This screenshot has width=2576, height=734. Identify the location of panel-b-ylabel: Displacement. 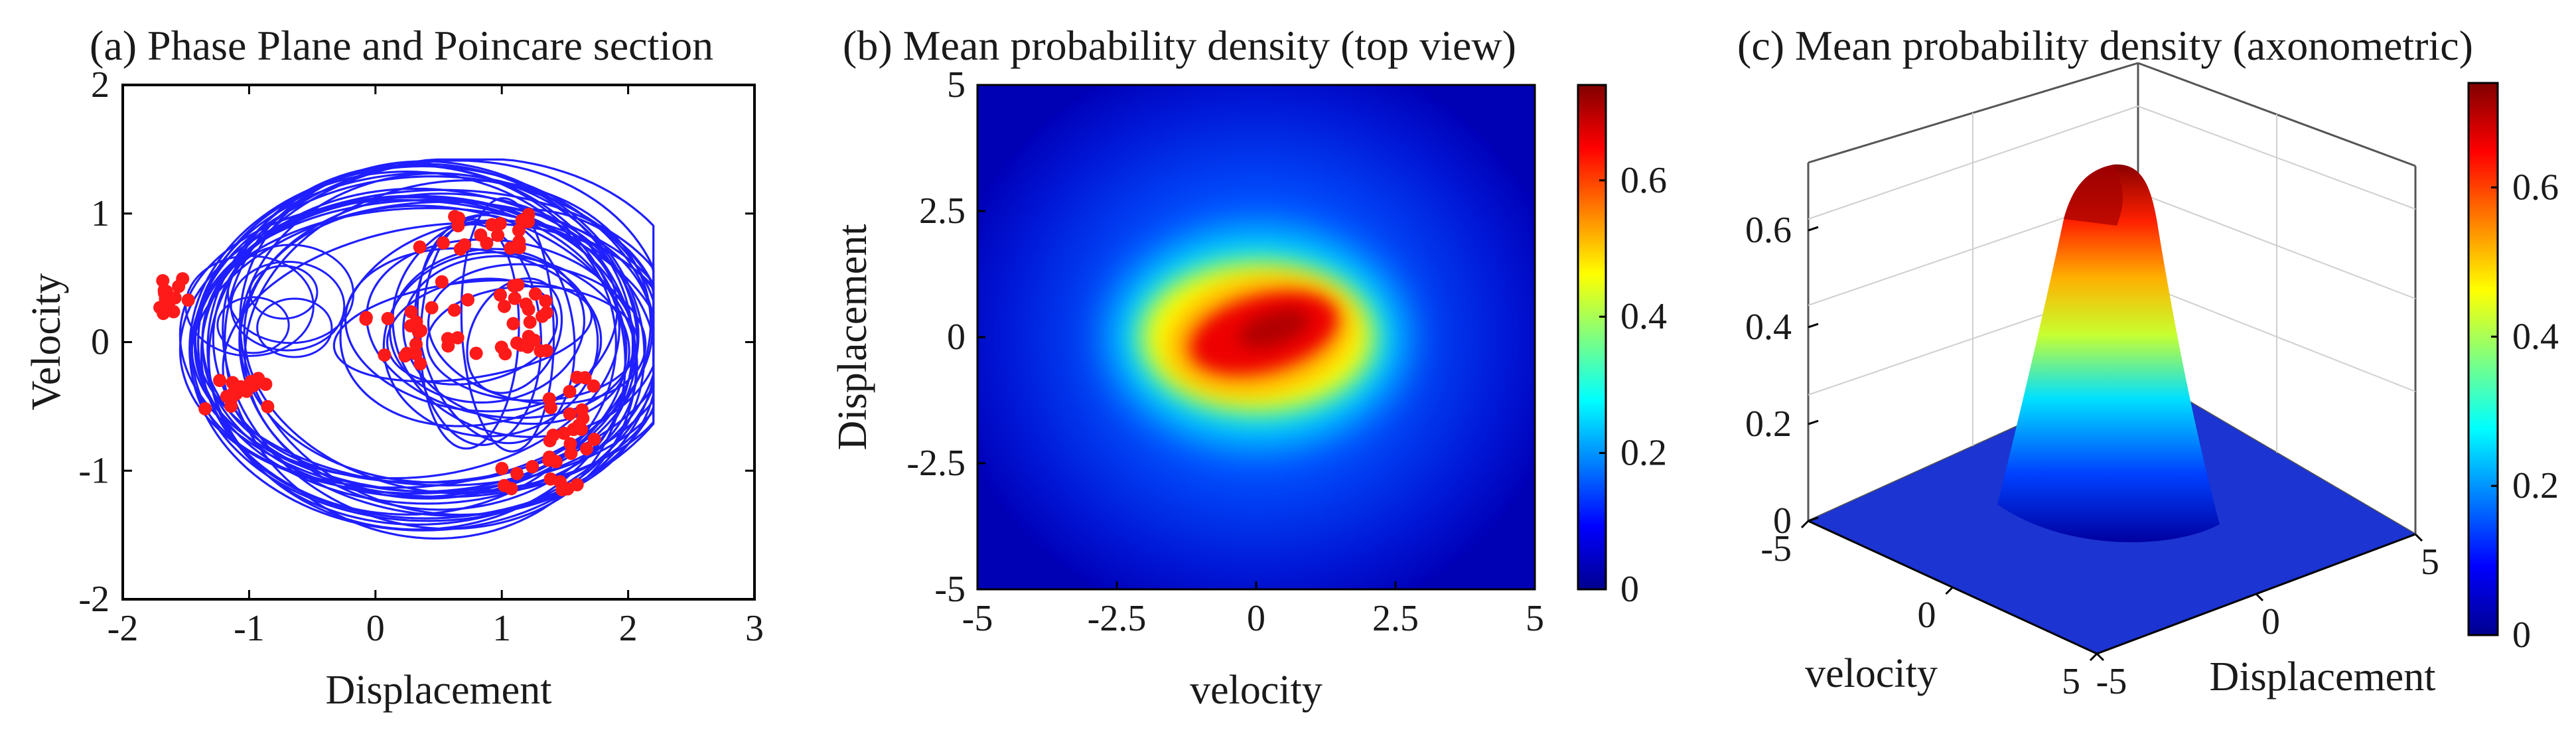
(852, 337).